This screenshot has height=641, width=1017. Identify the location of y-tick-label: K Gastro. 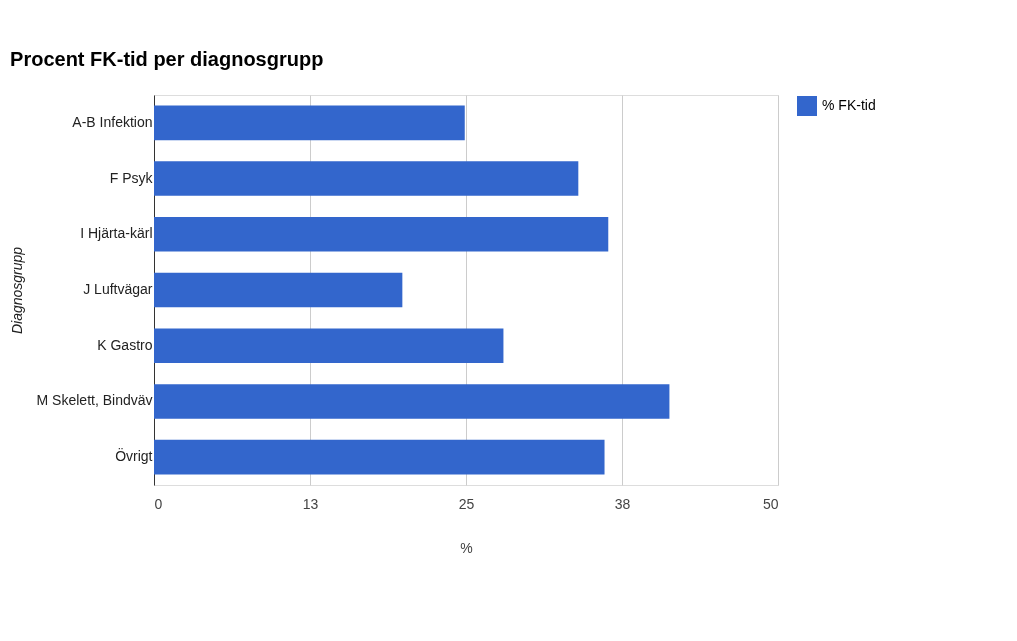
(125, 344).